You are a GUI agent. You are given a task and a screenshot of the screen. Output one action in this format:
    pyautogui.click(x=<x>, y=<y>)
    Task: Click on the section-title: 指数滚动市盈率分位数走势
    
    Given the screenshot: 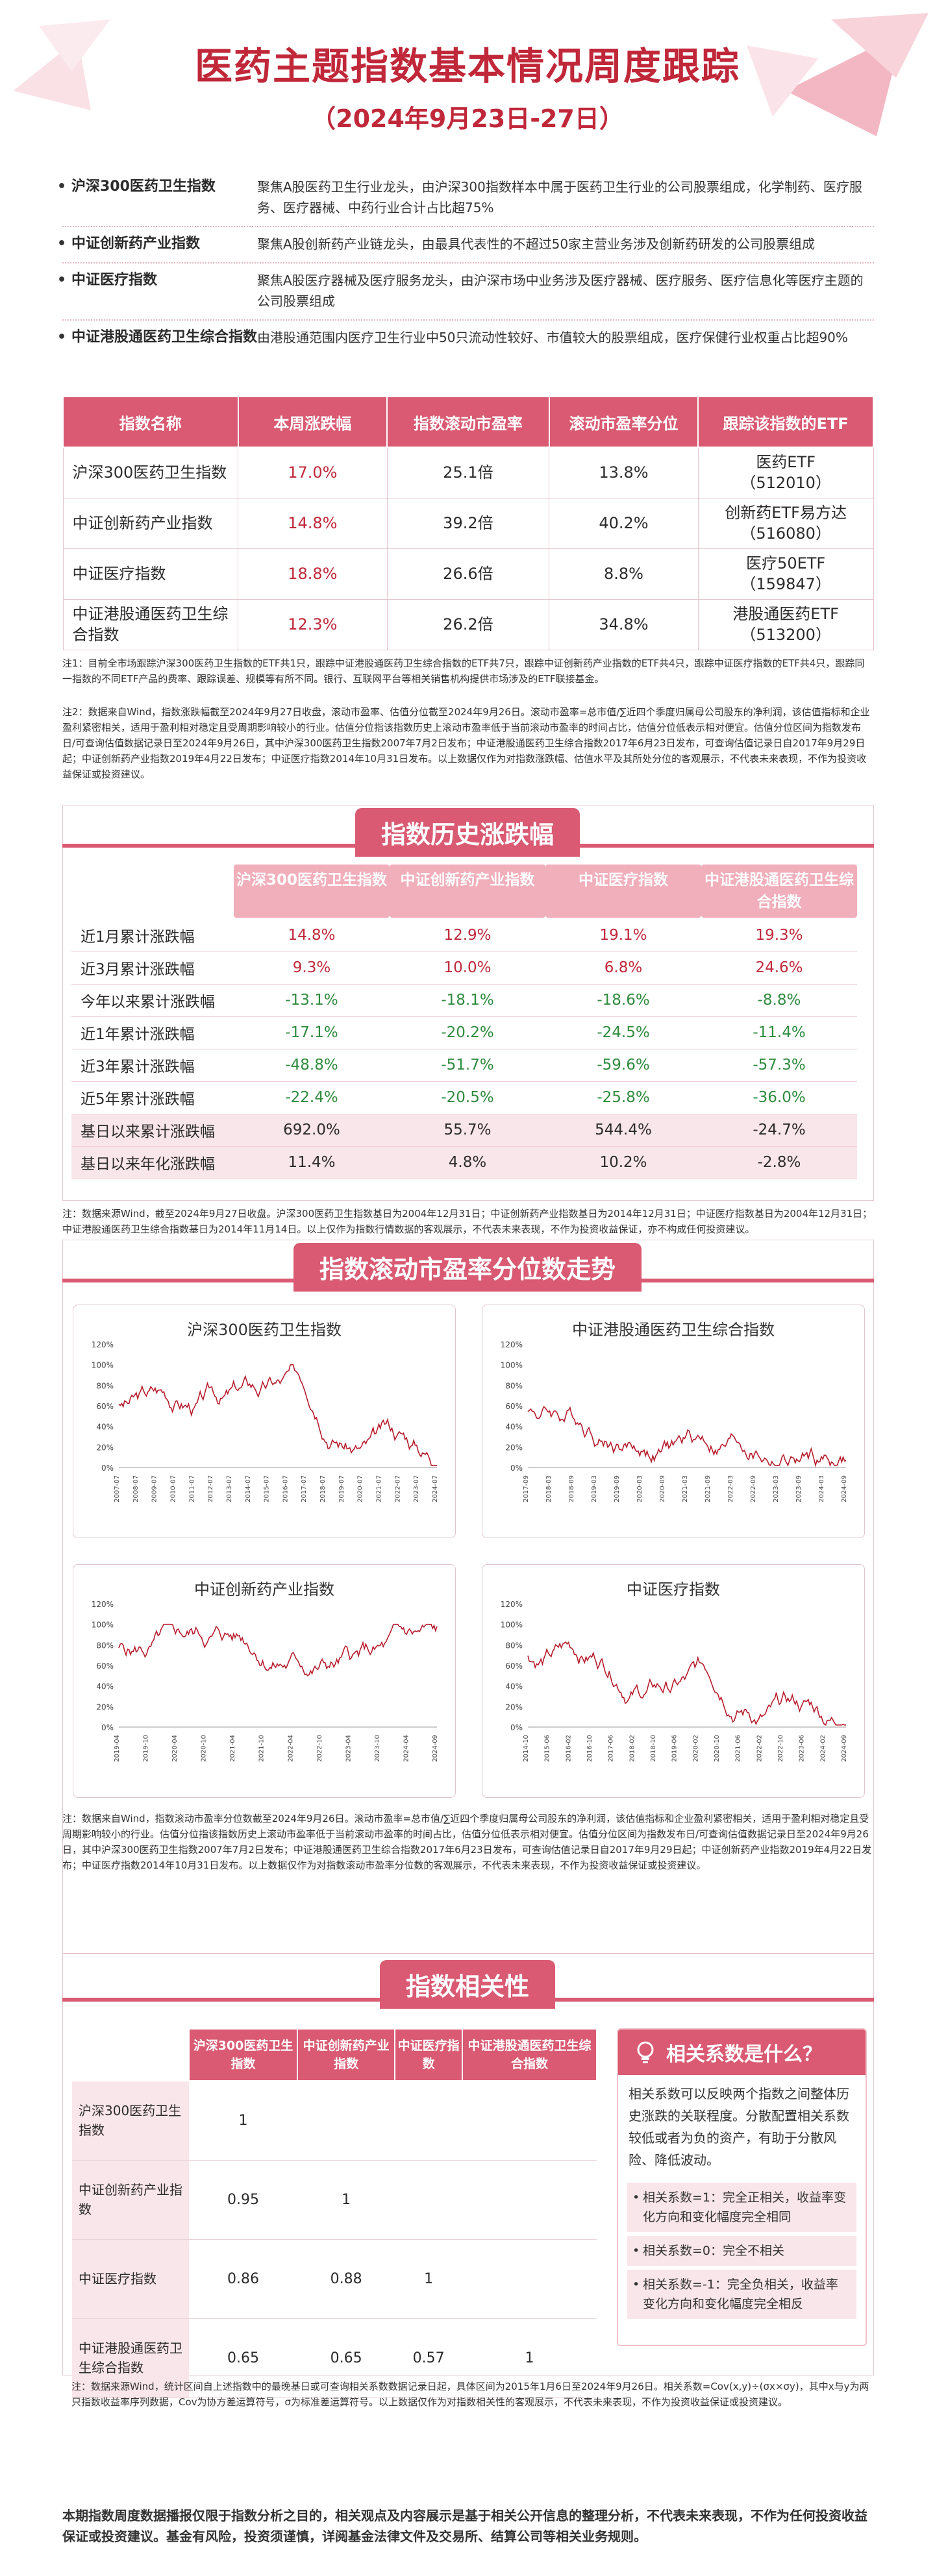 What is the action you would take?
    pyautogui.click(x=467, y=1267)
    